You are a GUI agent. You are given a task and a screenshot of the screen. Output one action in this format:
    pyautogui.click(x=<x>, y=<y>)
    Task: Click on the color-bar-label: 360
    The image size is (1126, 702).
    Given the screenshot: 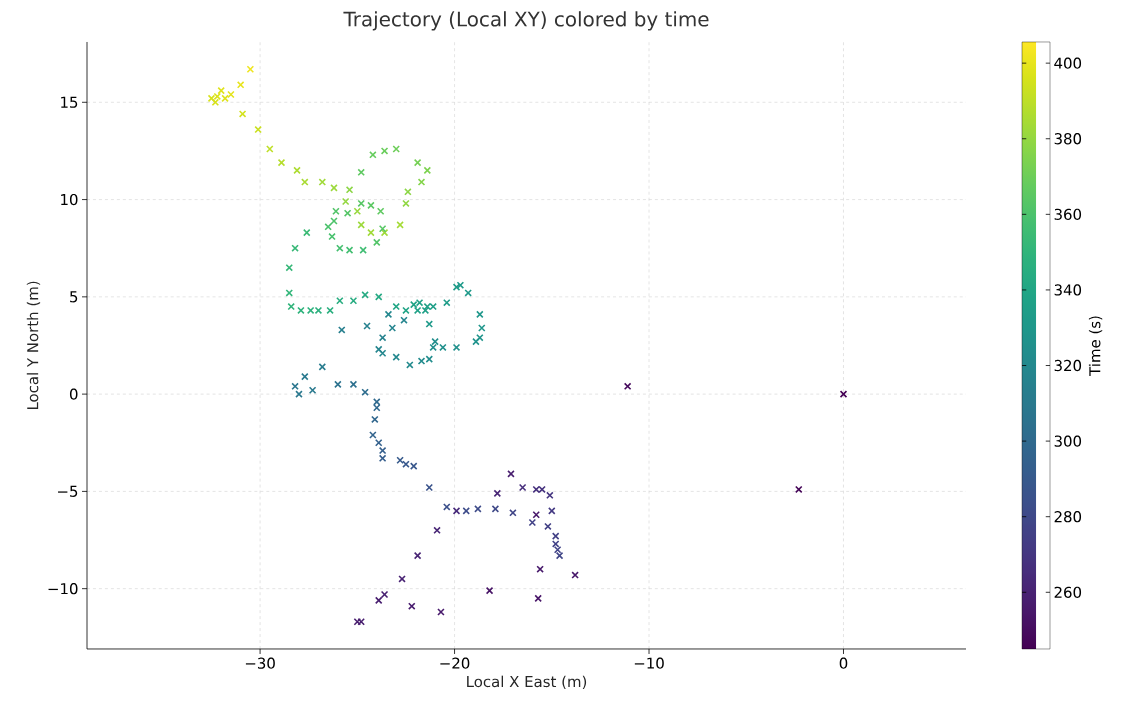 What is the action you would take?
    pyautogui.click(x=1068, y=214)
    